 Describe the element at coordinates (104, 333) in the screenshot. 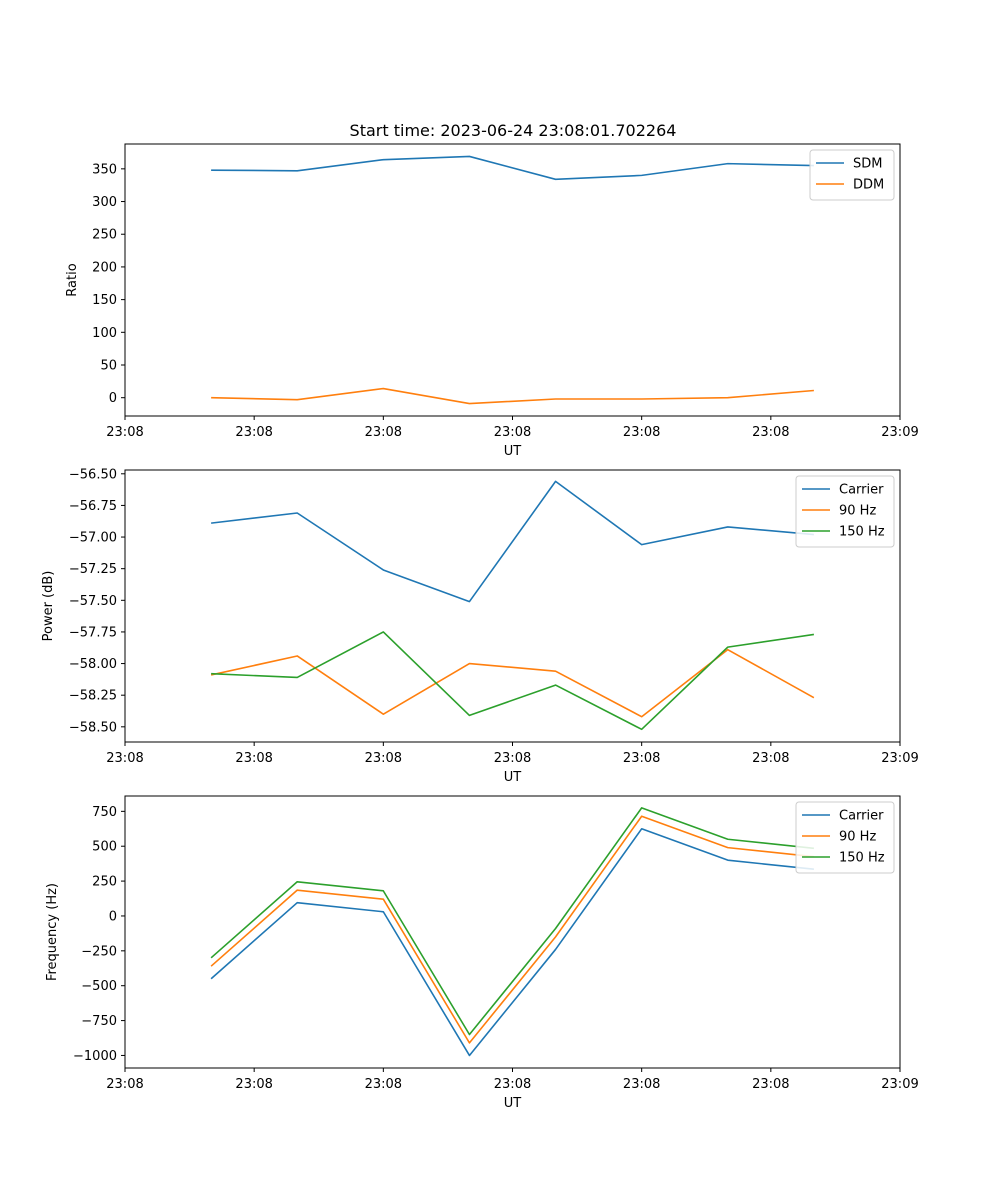

I see `y-tick-label: 100` at that location.